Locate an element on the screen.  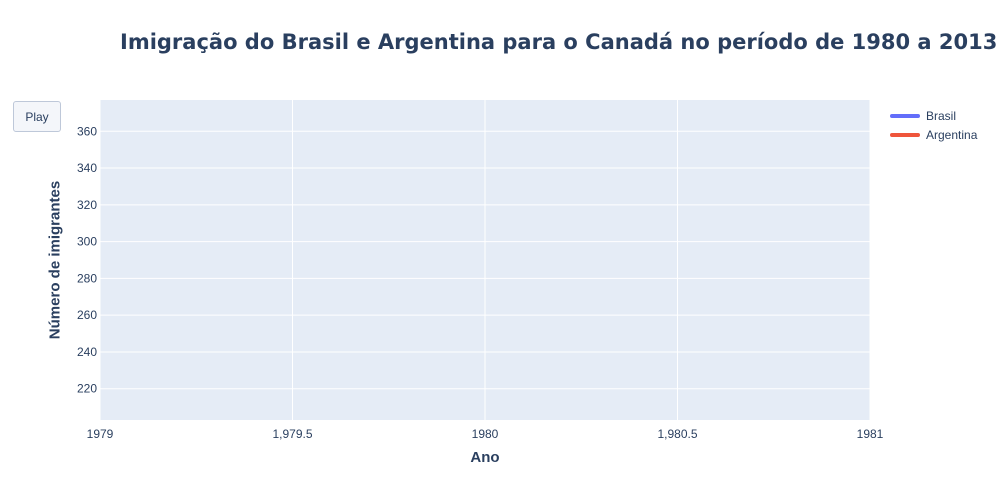
legend-label-brasil: Brasil is located at coordinates (941, 115).